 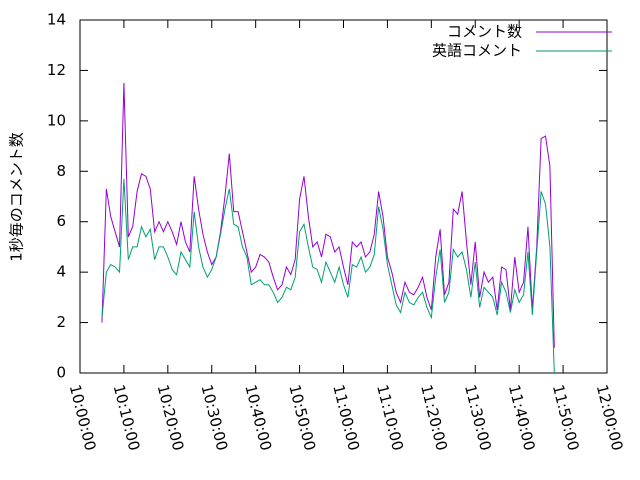 I want to click on y-tick-label: 6, so click(x=61, y=221).